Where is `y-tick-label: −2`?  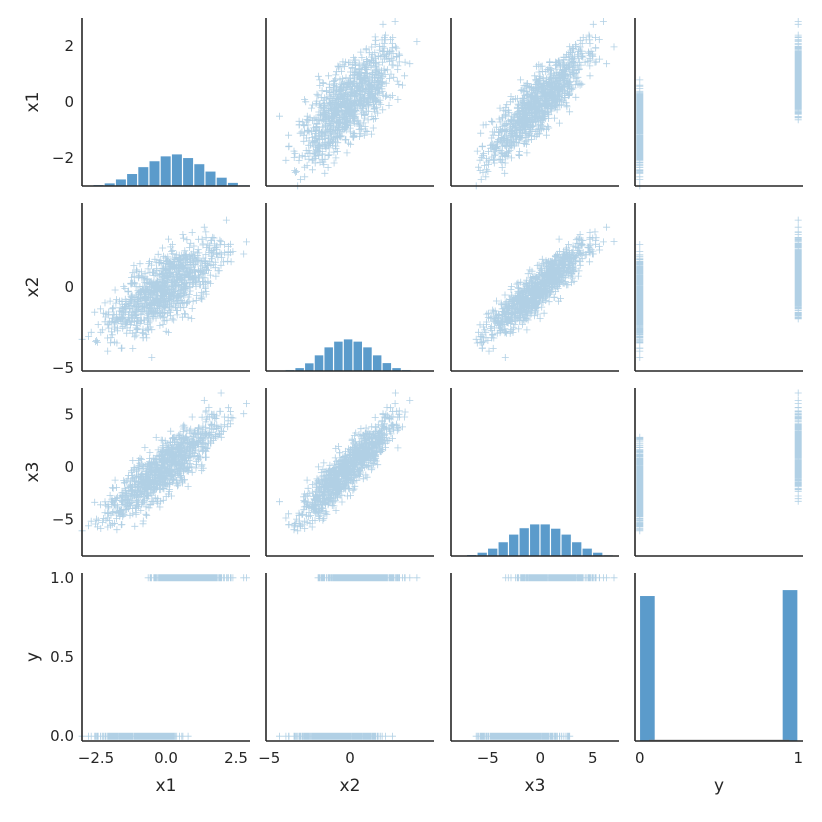
y-tick-label: −2 is located at coordinates (63, 158).